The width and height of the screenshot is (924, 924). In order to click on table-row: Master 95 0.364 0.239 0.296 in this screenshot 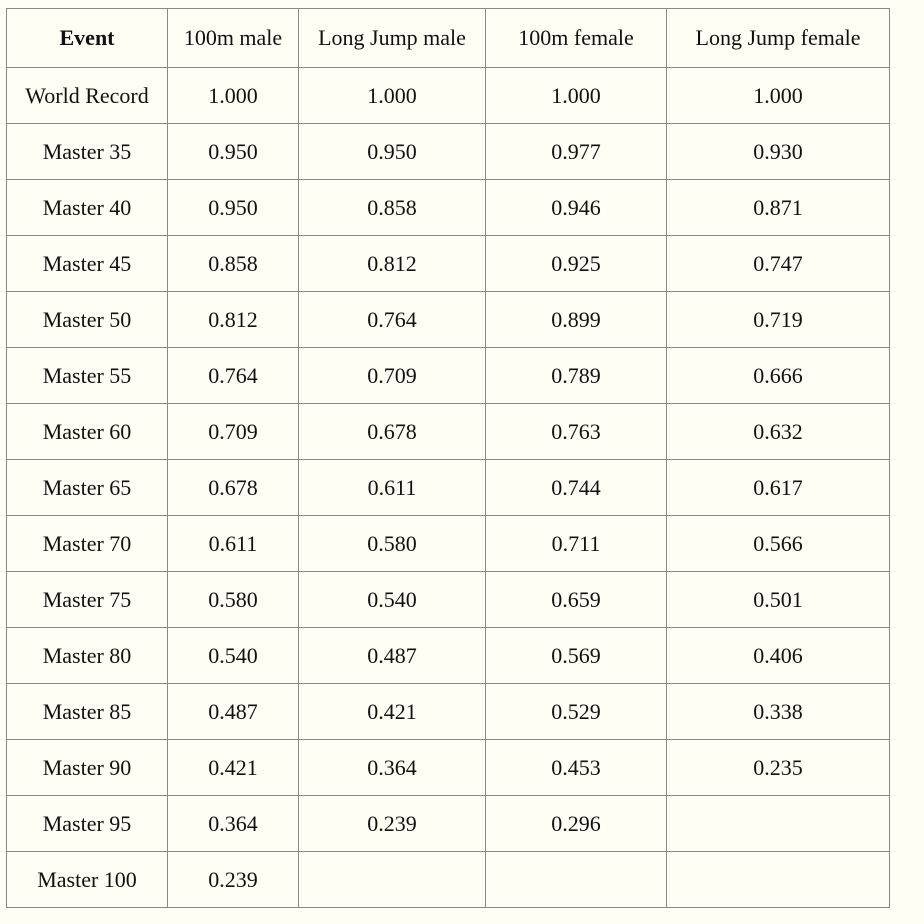, I will do `click(448, 823)`.